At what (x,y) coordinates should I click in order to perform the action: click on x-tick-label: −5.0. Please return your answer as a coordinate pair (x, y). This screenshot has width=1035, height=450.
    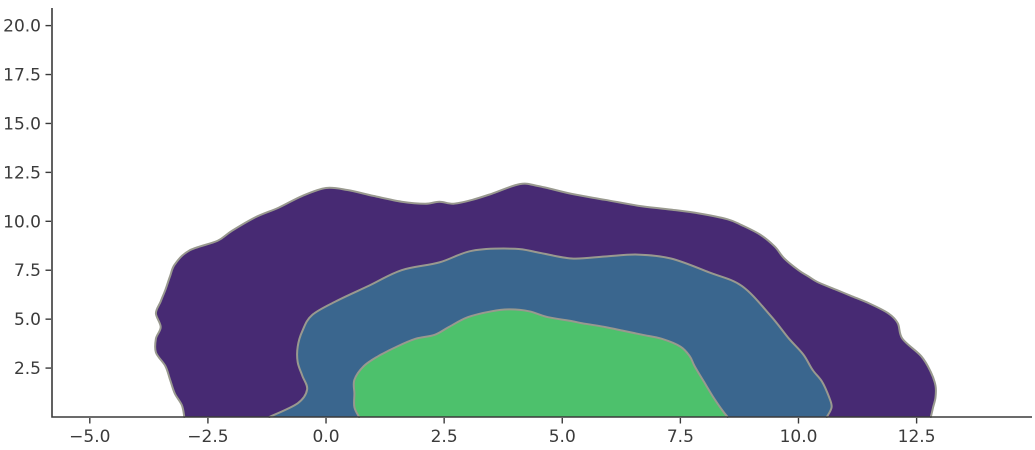
    Looking at the image, I should click on (89, 437).